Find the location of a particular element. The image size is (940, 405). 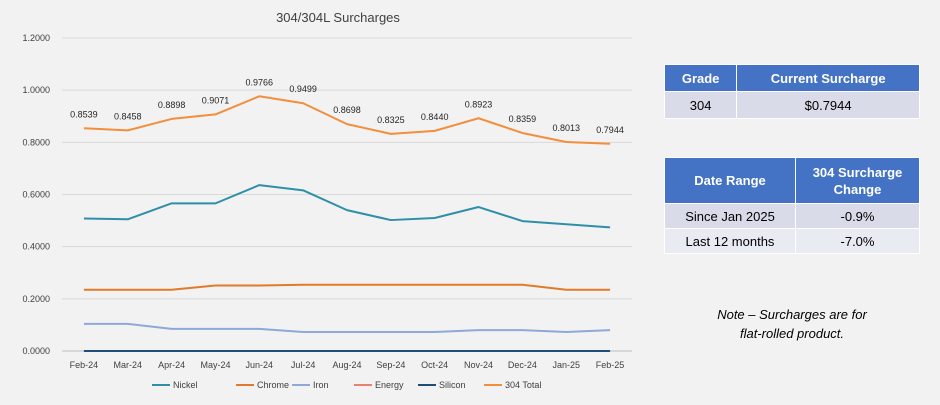

current-surcharge-header: Current Surcharge is located at coordinates (828, 78).